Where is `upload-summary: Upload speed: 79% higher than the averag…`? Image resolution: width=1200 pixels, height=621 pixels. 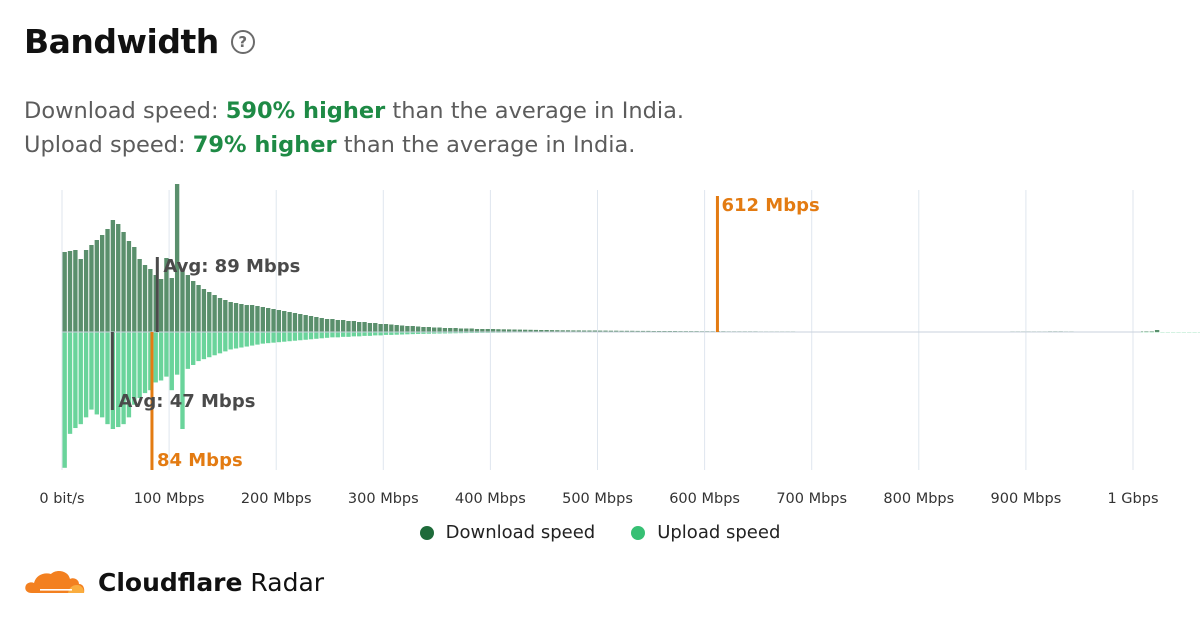 upload-summary: Upload speed: 79% higher than the averag… is located at coordinates (354, 145).